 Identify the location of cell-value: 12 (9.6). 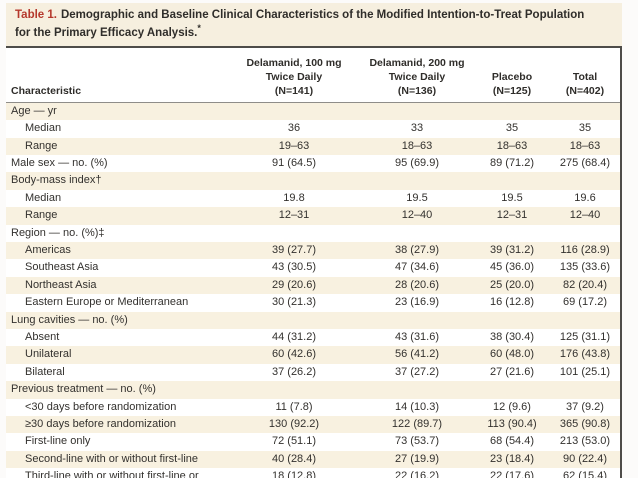
(512, 406).